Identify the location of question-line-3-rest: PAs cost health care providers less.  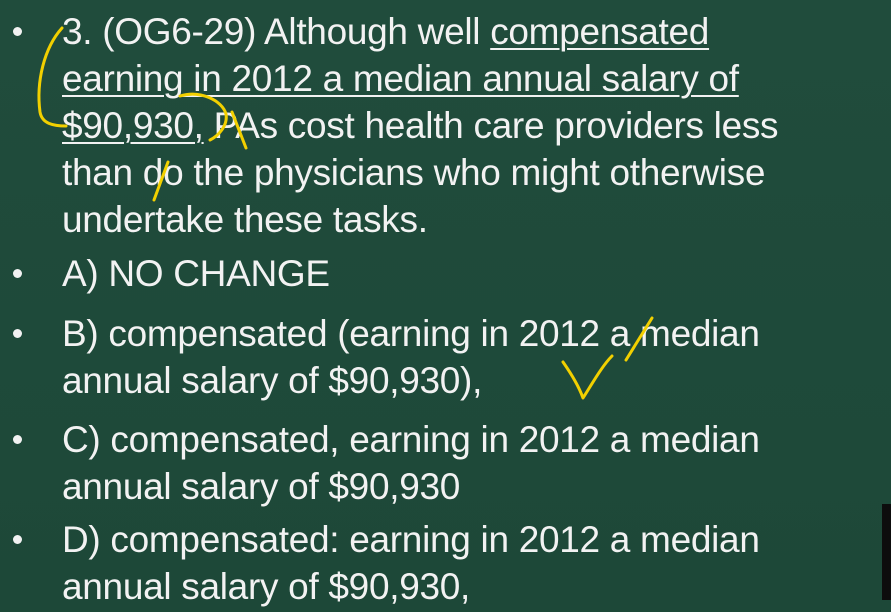
(491, 125).